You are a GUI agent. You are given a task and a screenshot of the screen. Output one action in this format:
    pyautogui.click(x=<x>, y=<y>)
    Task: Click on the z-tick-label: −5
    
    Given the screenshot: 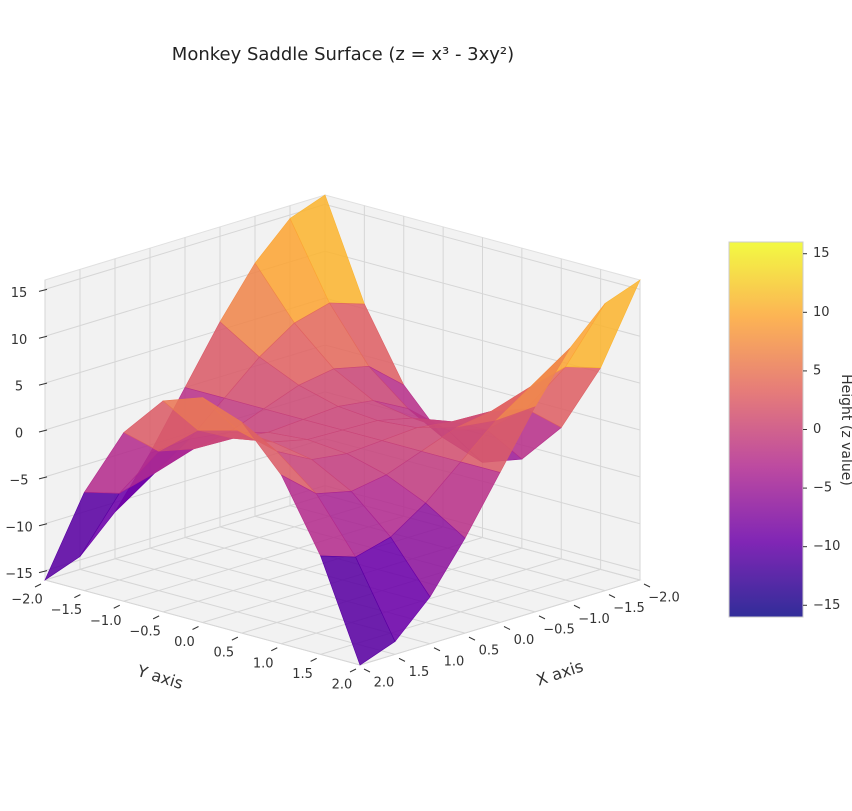 What is the action you would take?
    pyautogui.click(x=18, y=480)
    